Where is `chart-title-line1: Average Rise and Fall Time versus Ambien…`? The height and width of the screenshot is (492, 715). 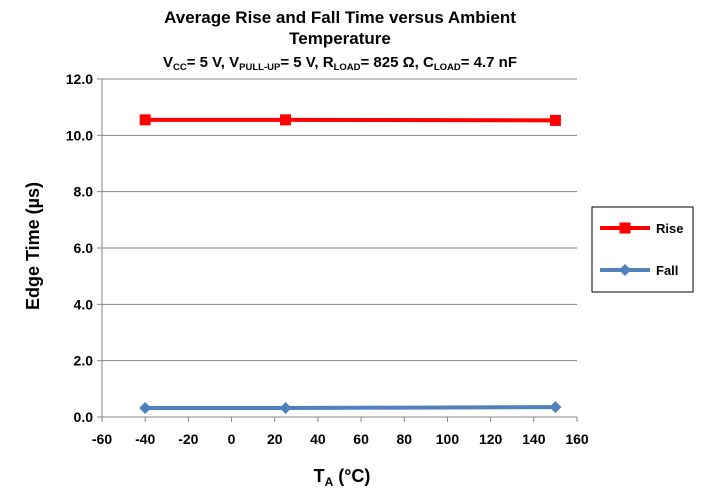 chart-title-line1: Average Rise and Fall Time versus Ambien… is located at coordinates (340, 17).